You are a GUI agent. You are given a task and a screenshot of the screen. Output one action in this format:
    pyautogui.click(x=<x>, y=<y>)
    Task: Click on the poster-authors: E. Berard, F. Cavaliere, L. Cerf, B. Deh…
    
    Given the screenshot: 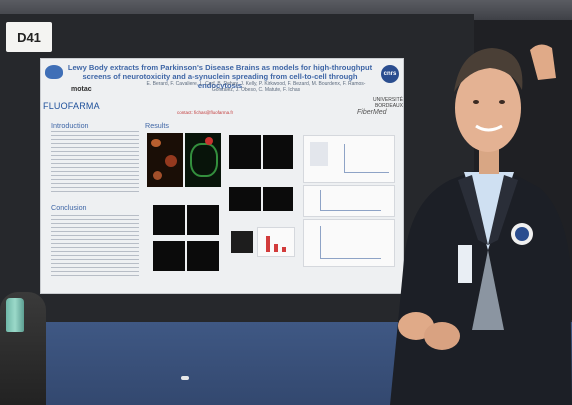 What is the action you would take?
    pyautogui.click(x=256, y=87)
    